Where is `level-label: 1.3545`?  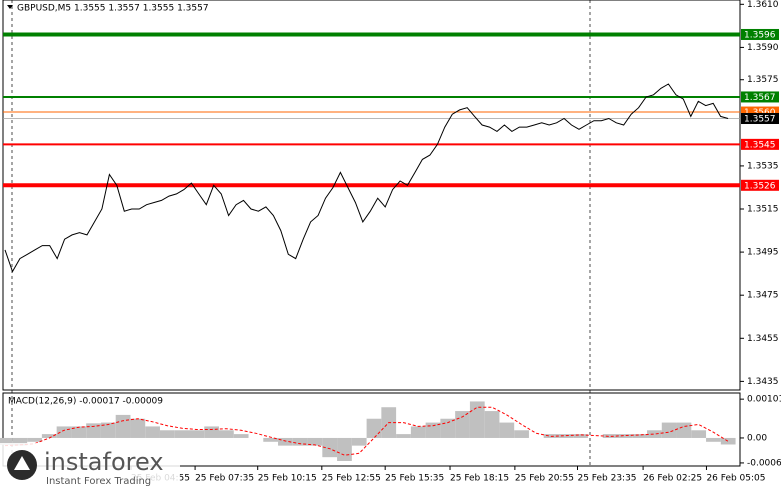 level-label: 1.3545 is located at coordinates (760, 145).